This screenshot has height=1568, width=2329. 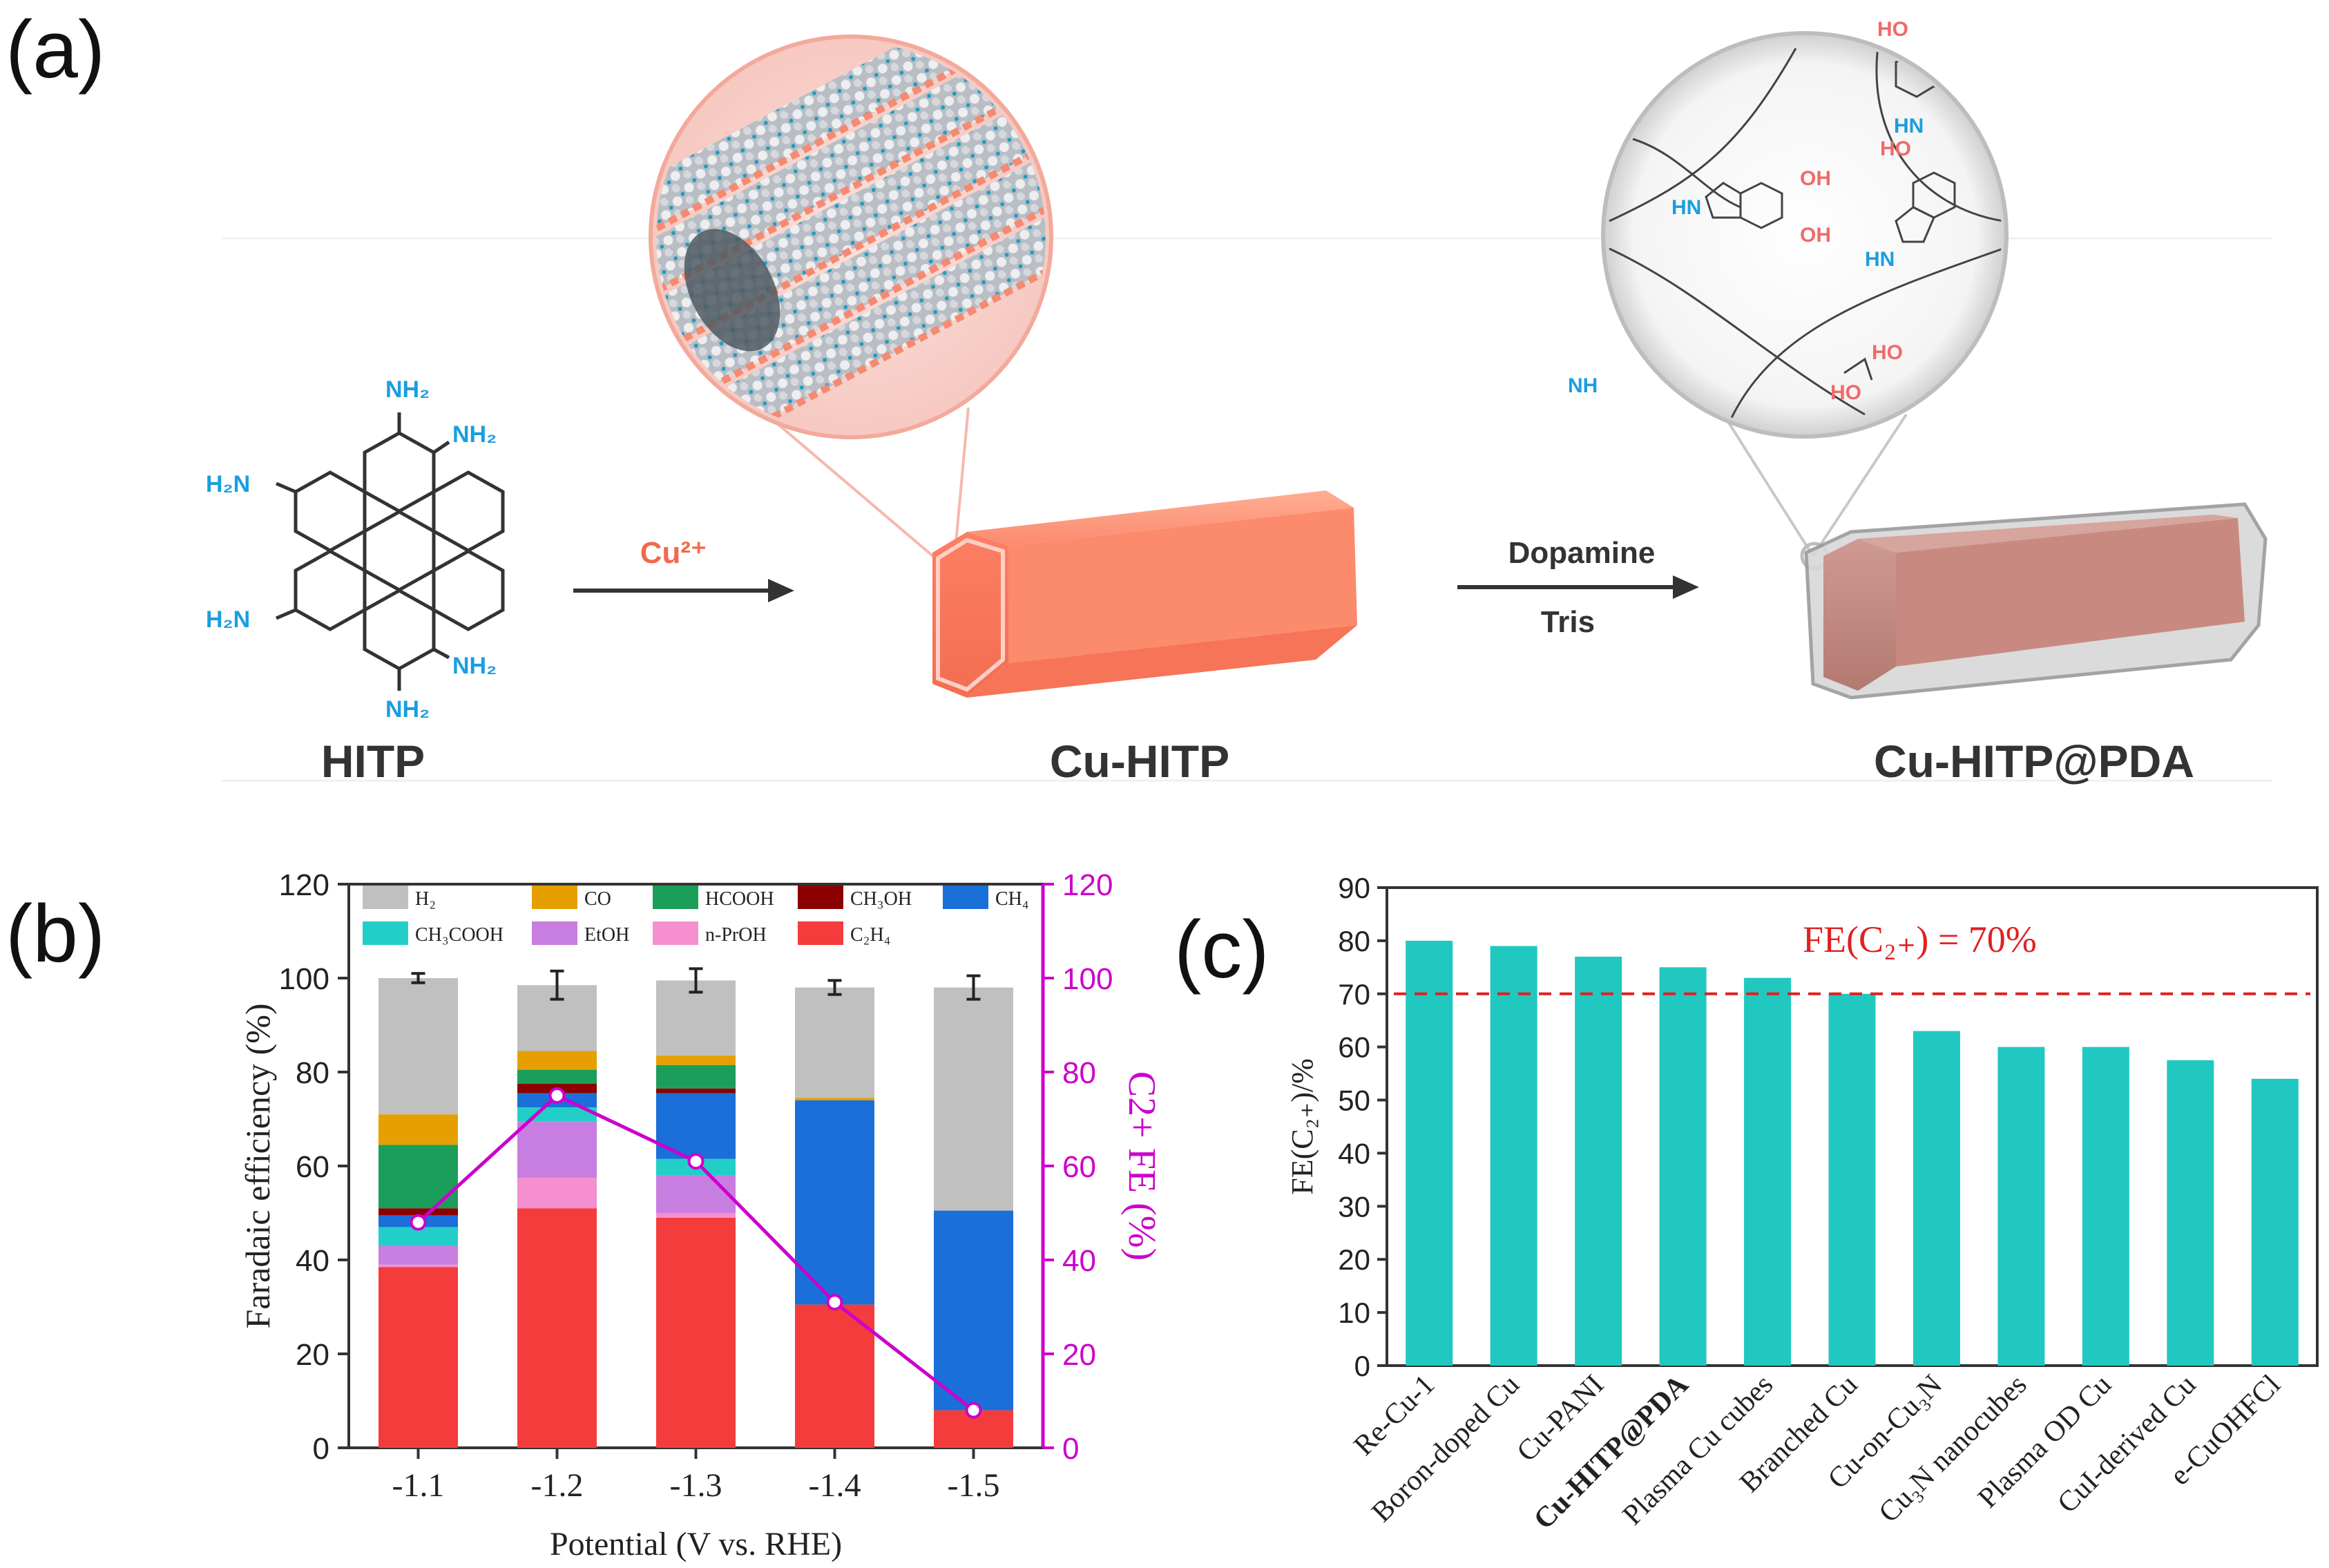 I want to click on y-tick-label-b: 40, so click(x=312, y=1261).